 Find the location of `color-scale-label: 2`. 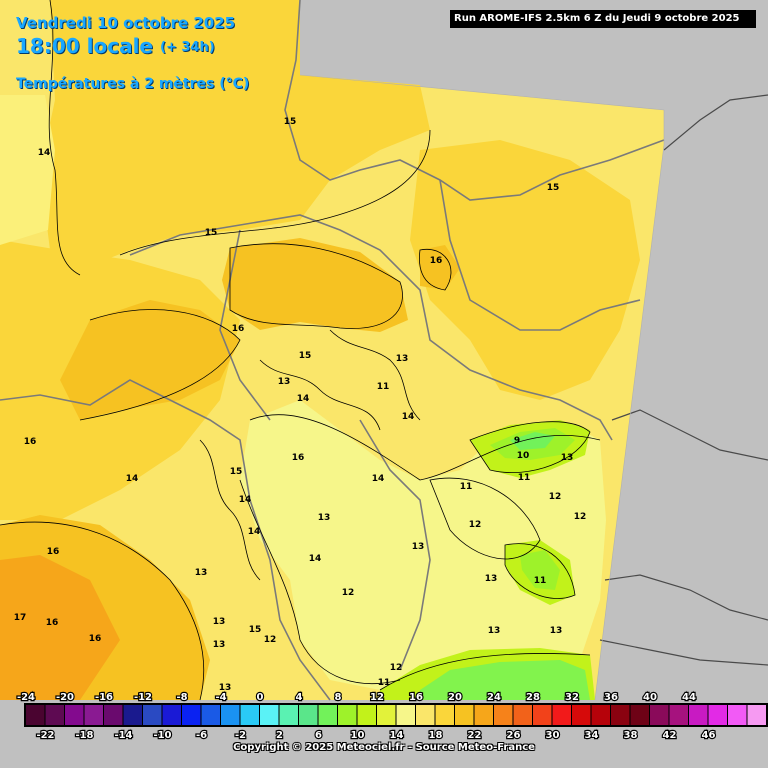

color-scale-label: 2 is located at coordinates (279, 735).